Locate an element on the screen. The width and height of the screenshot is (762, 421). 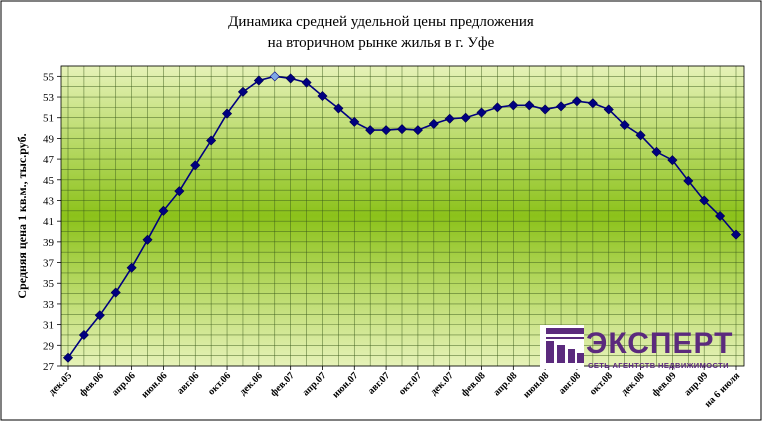
chart-title-line-2: на вторичном рынке жилья в г. Уфе is located at coordinates (381, 43).